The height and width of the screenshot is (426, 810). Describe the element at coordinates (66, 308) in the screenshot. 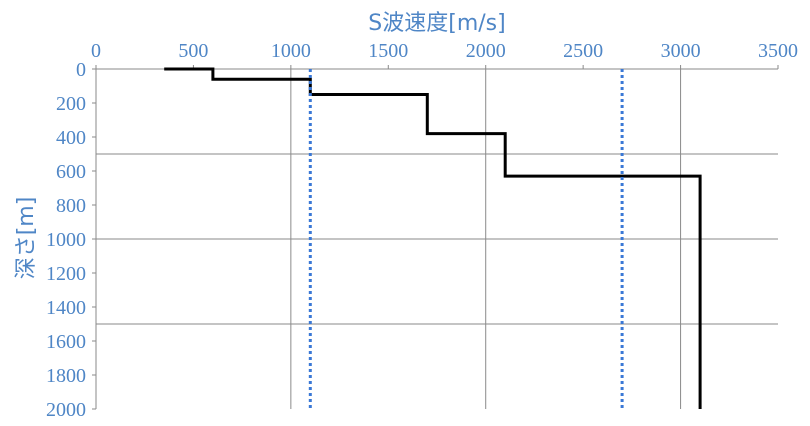

I see `y-tick-label: 1400` at that location.